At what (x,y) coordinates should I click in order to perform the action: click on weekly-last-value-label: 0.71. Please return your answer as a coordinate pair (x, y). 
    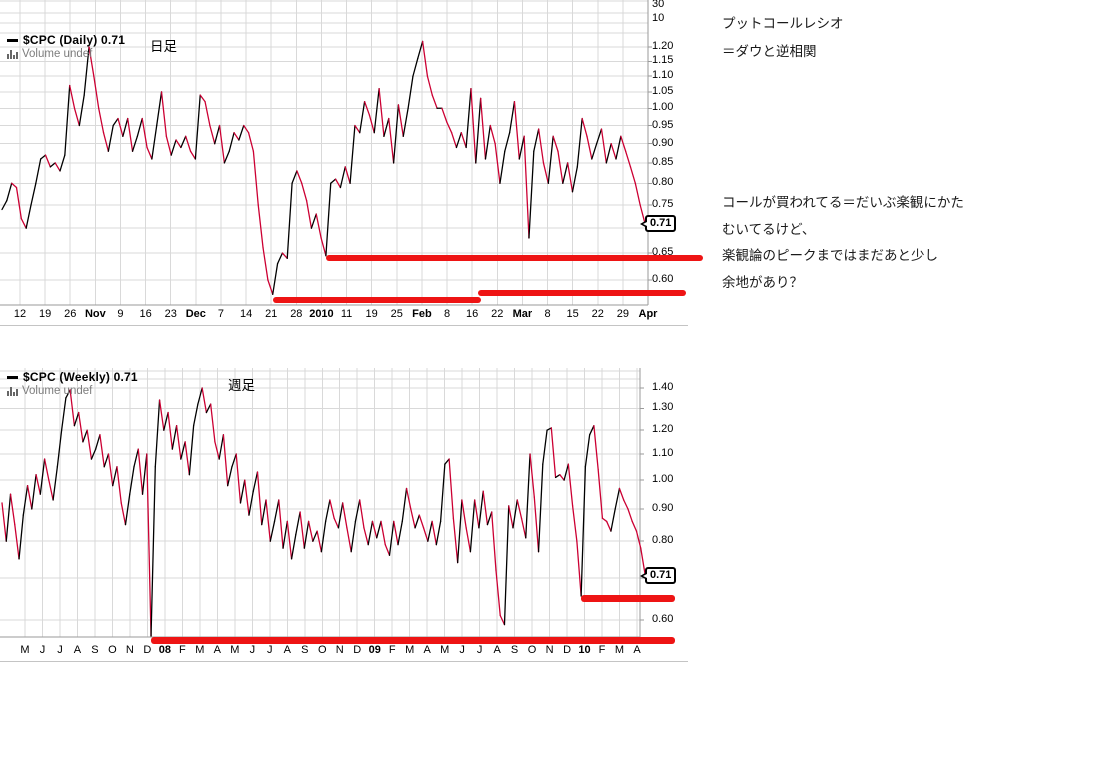
    Looking at the image, I should click on (658, 575).